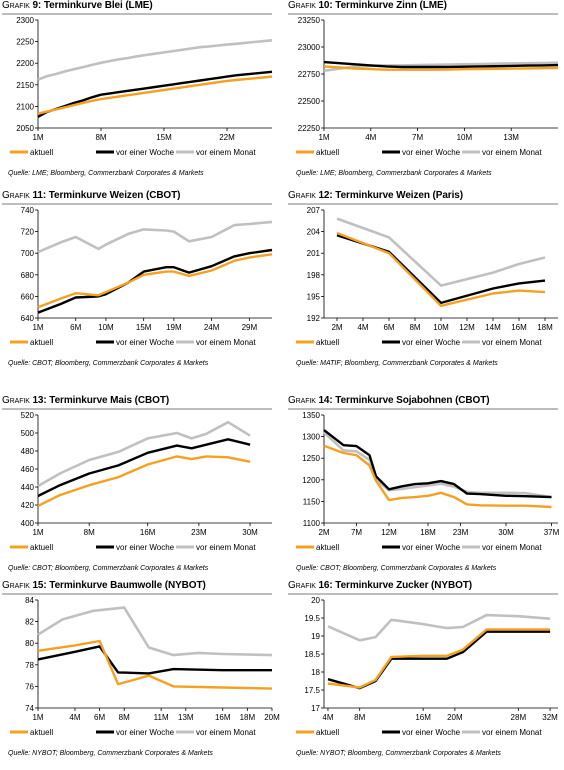 Image resolution: width=564 pixels, height=770 pixels. What do you see at coordinates (28, 487) in the screenshot?
I see `y-tick-label: 440` at bounding box center [28, 487].